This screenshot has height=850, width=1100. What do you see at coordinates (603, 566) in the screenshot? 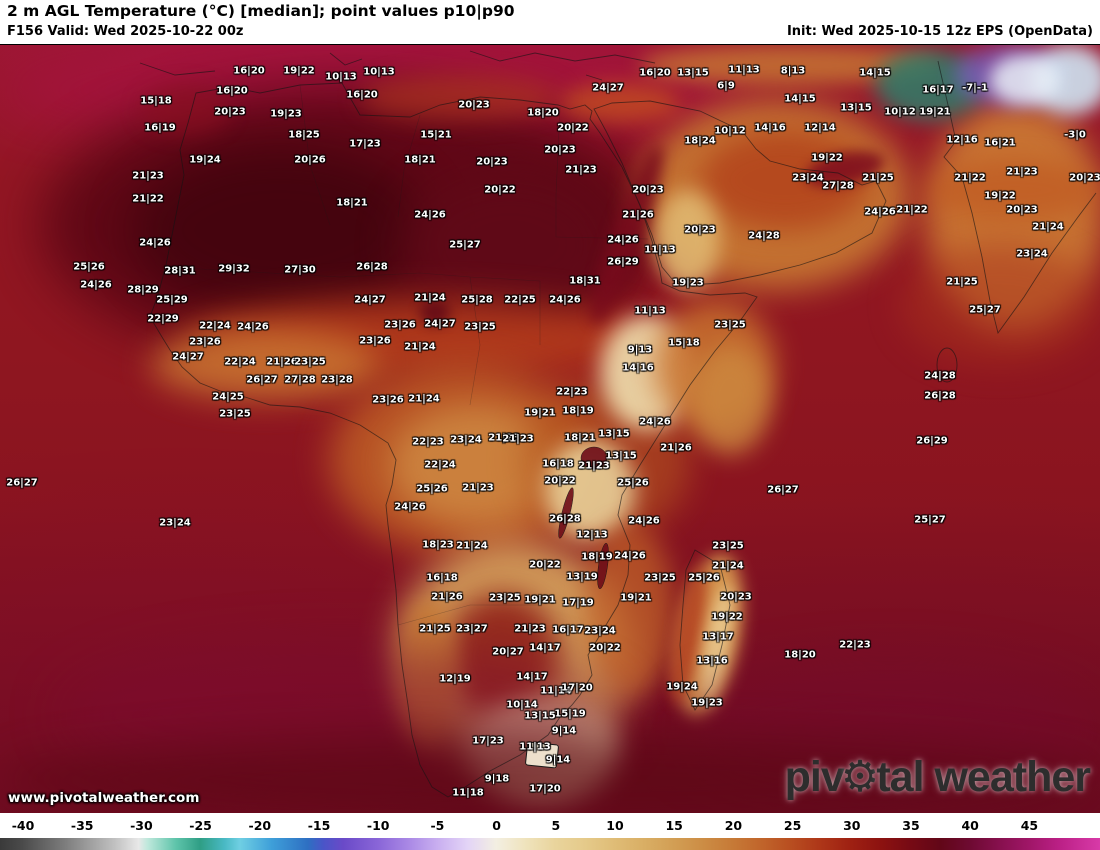
I see `lake-malawi` at bounding box center [603, 566].